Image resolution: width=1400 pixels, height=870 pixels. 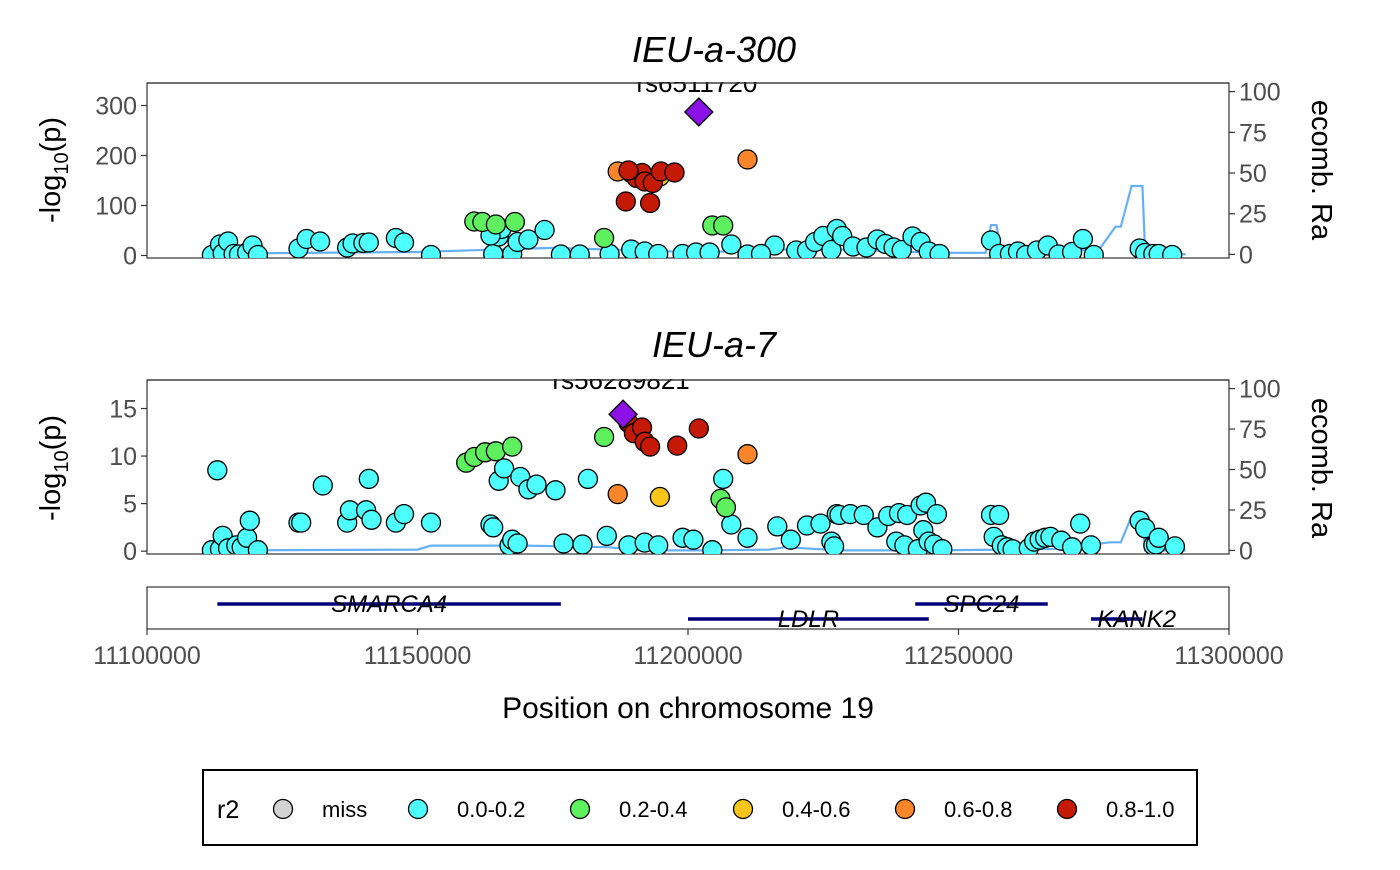 What do you see at coordinates (653, 809) in the screenshot?
I see `legend-label: 0.2-0.4` at bounding box center [653, 809].